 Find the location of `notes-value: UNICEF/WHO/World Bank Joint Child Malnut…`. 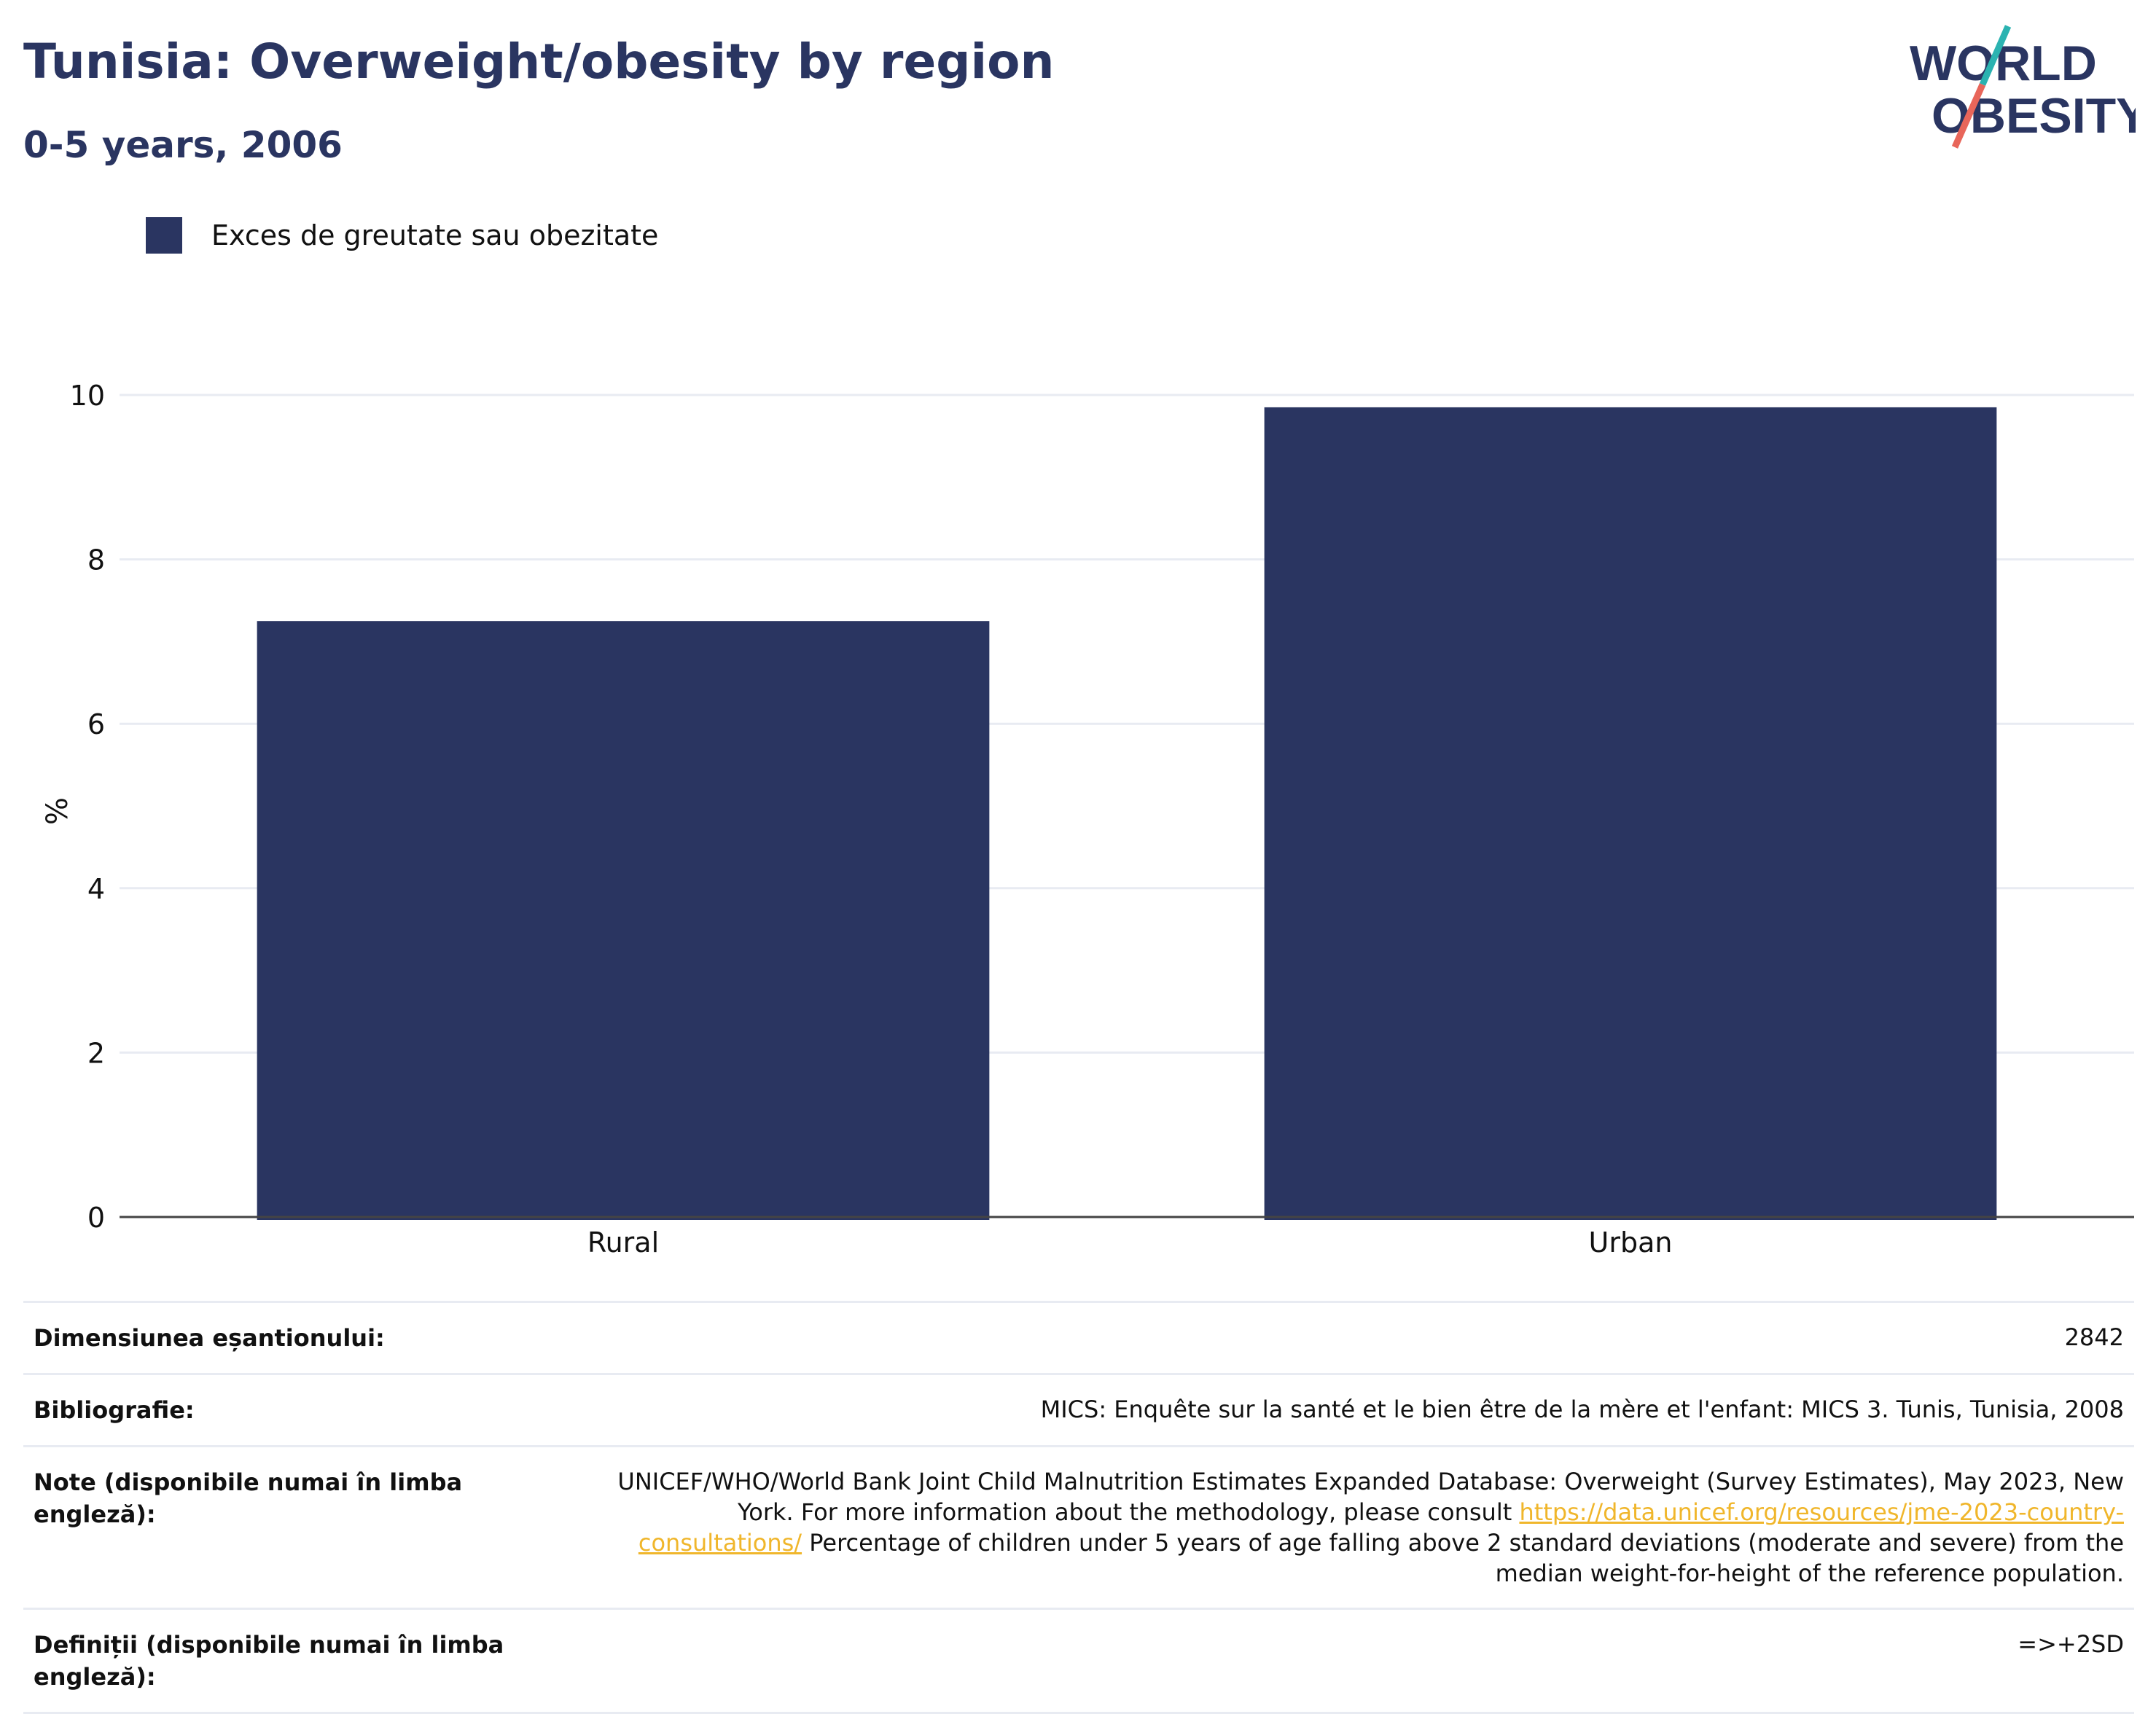

notes-value: UNICEF/WHO/World Bank Joint Child Malnut… is located at coordinates (1358, 1527).